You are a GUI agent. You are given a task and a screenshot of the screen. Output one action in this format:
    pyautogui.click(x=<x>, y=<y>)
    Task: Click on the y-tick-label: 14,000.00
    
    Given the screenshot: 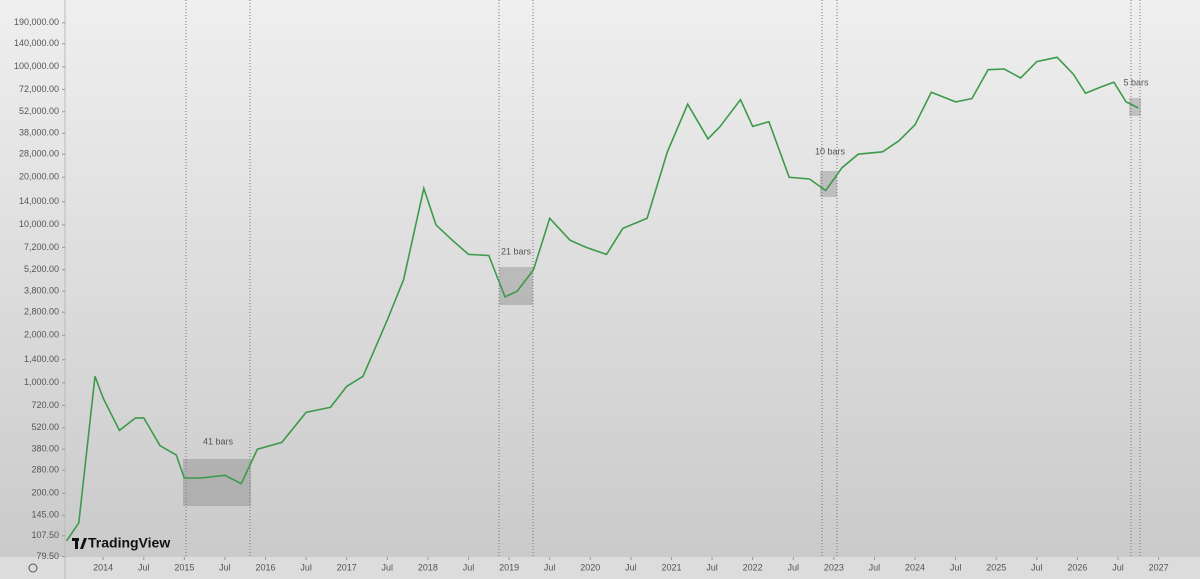 What is the action you would take?
    pyautogui.click(x=39, y=201)
    